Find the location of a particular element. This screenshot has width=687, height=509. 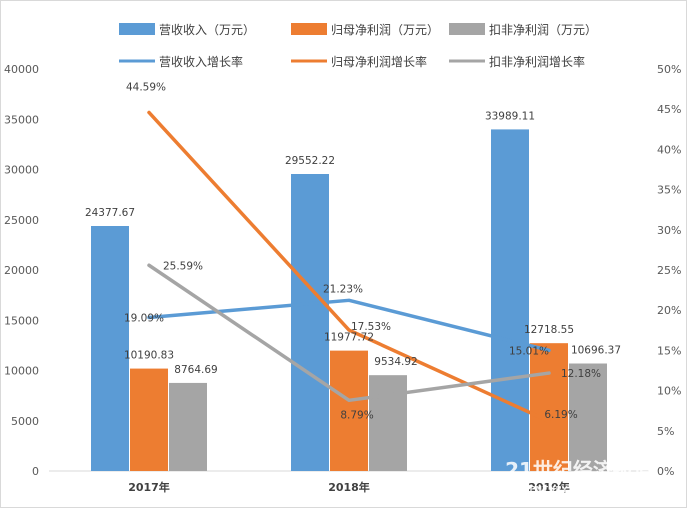

line-data-label: 21.23% is located at coordinates (343, 289).